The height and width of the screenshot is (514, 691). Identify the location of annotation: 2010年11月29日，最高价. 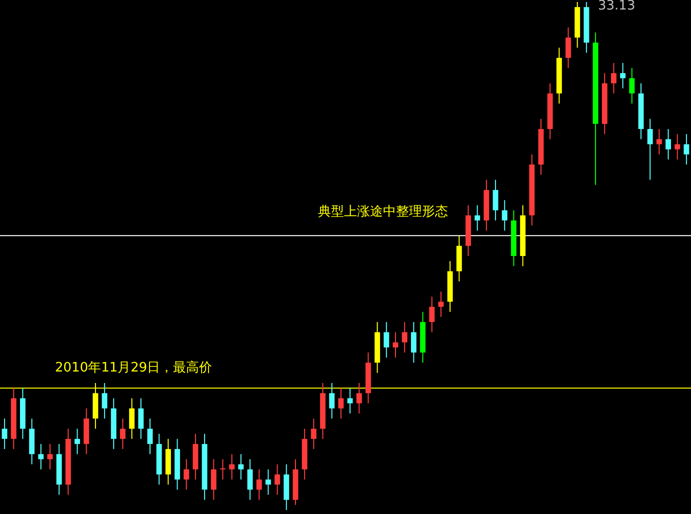
(133, 367).